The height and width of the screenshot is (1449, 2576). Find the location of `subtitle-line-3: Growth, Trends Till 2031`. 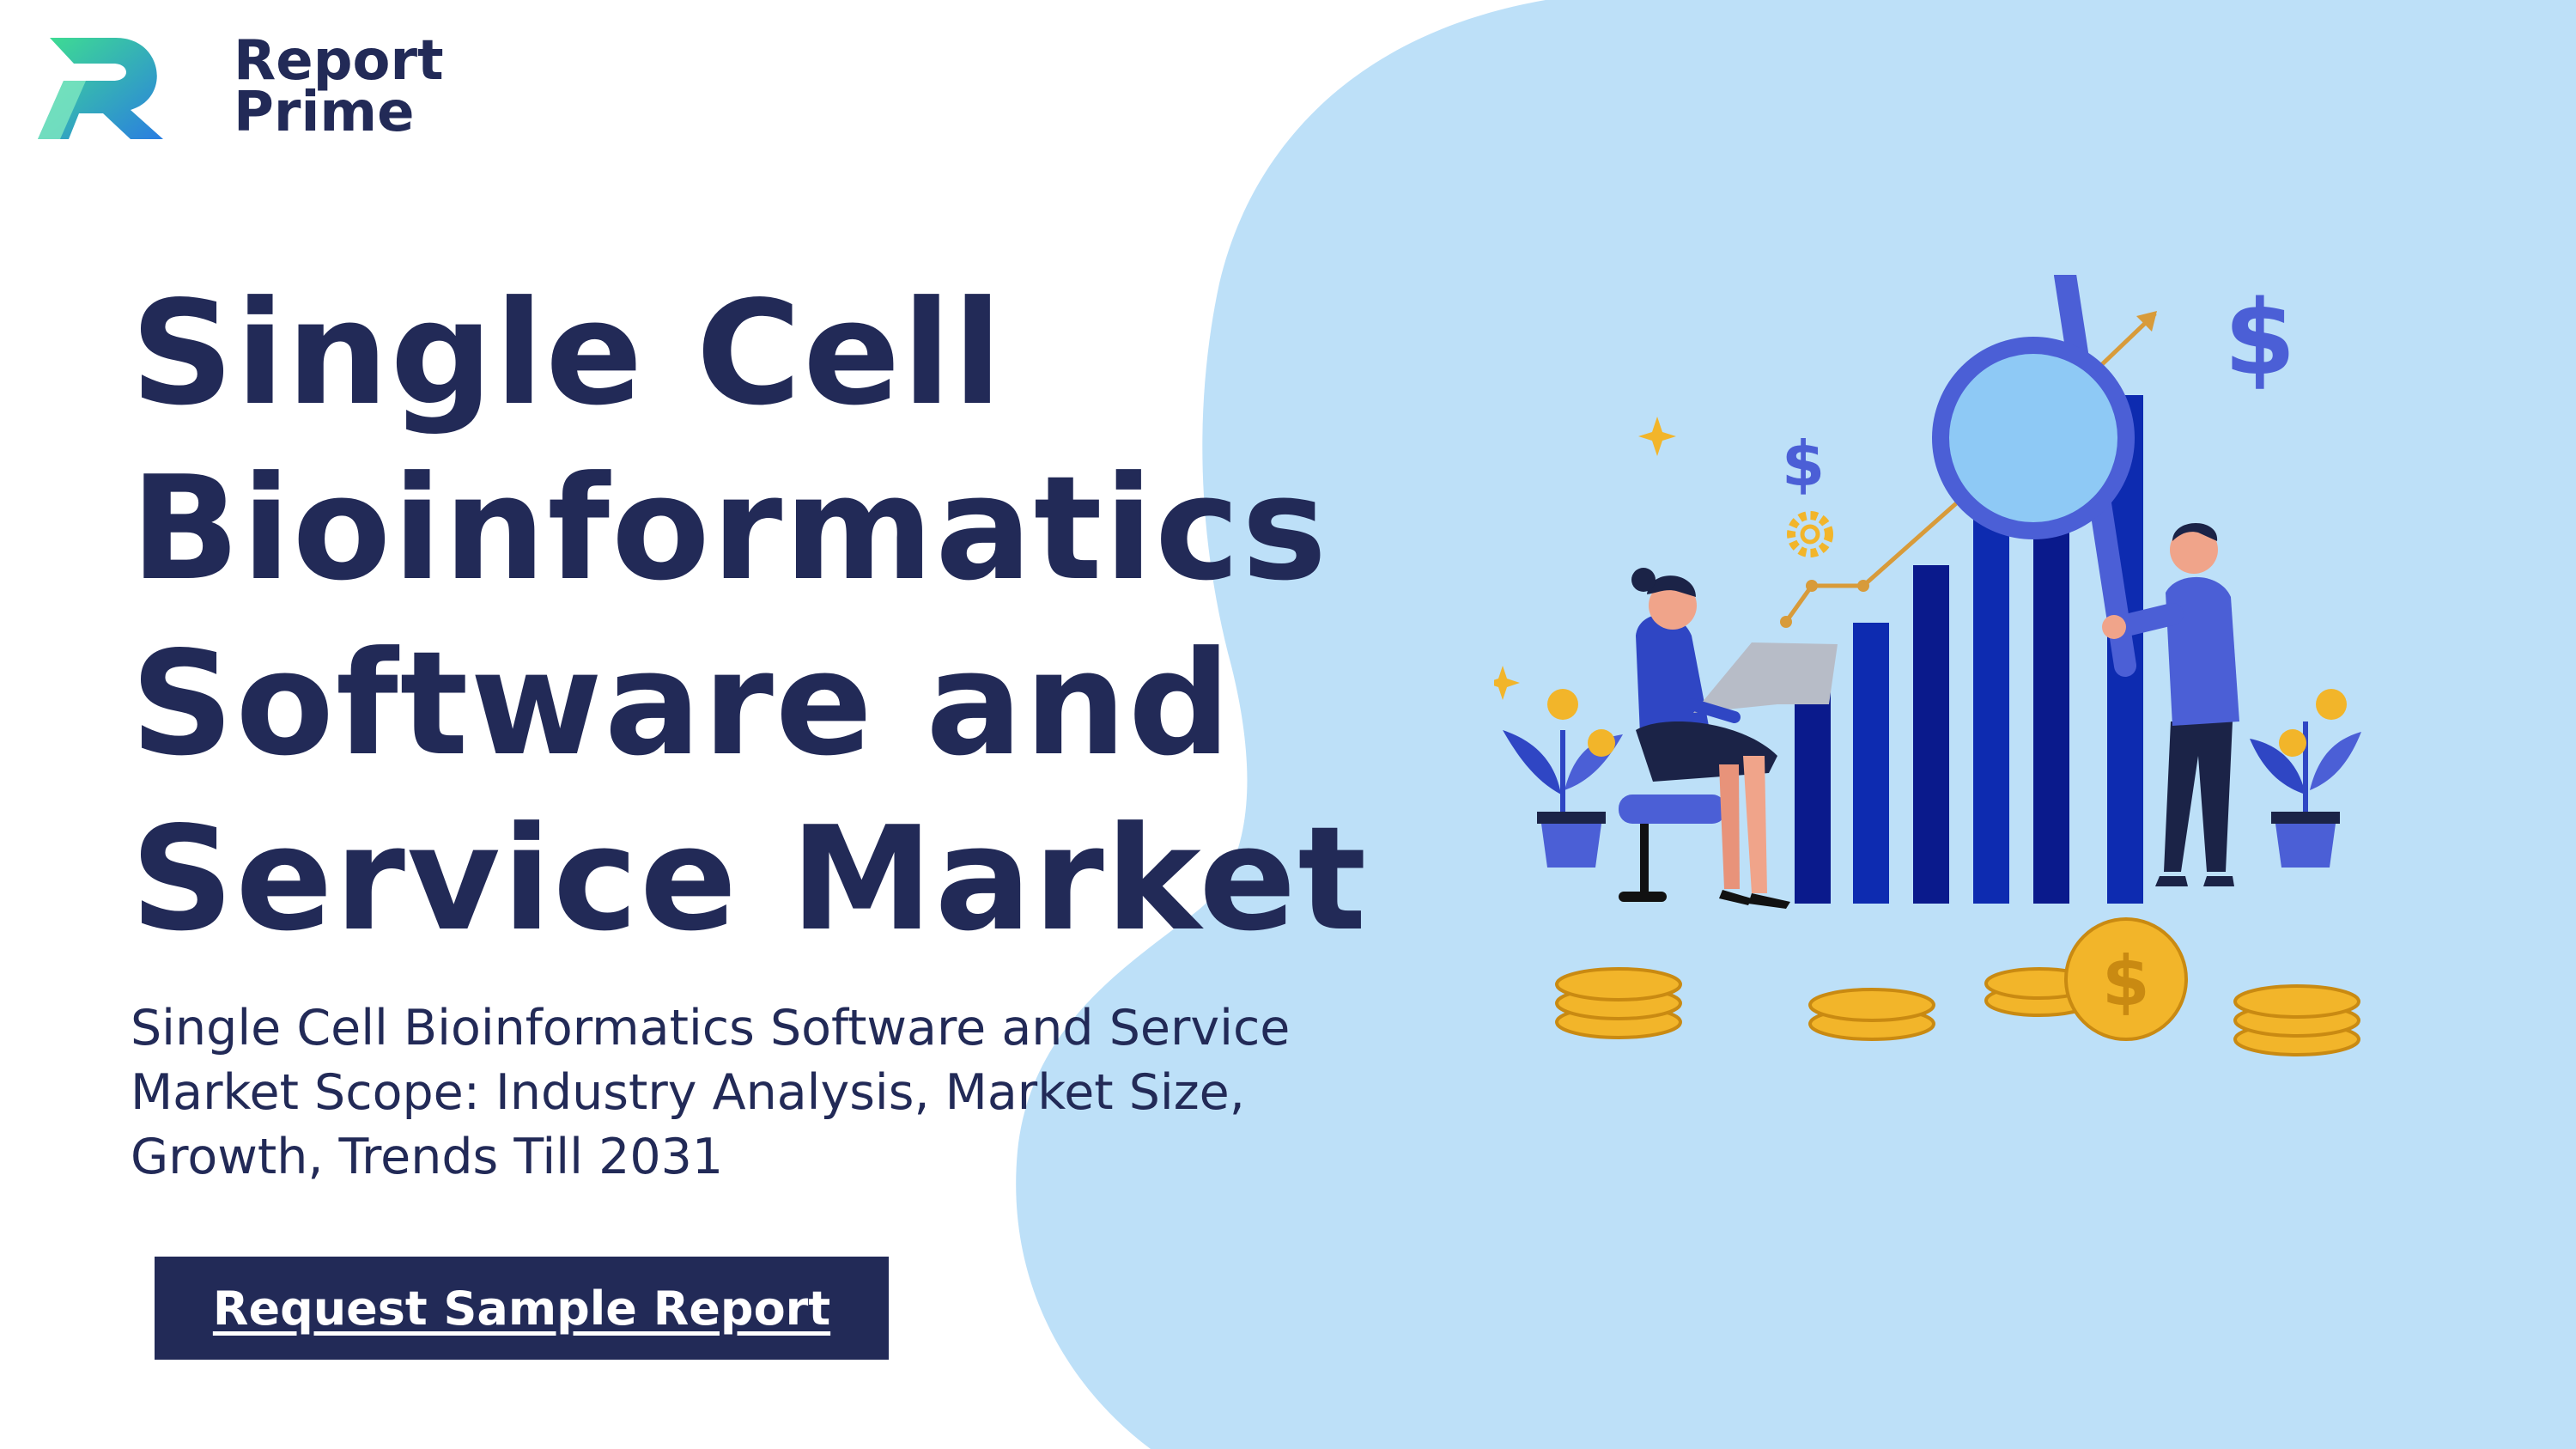

subtitle-line-3: Growth, Trends Till 2031 is located at coordinates (428, 1157).